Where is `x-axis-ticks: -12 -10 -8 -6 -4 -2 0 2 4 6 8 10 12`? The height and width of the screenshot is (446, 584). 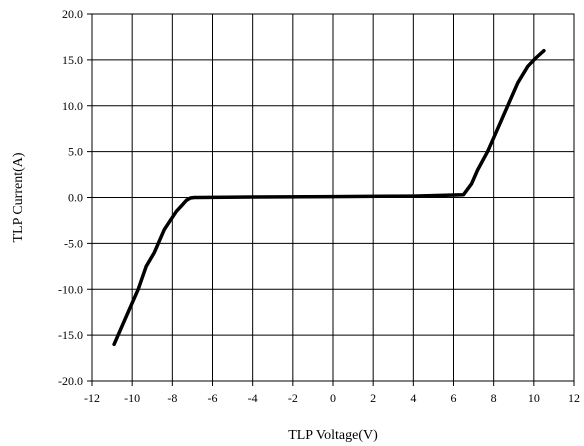 x-axis-ticks: -12 -10 -8 -6 -4 -2 0 2 4 6 8 10 12 is located at coordinates (332, 393).